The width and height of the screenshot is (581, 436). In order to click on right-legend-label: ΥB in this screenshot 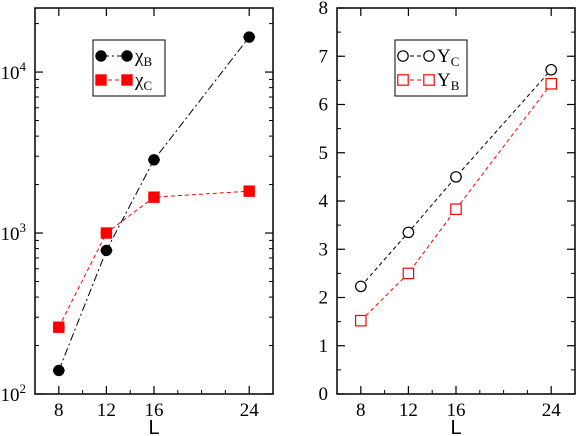, I will do `click(448, 81)`.